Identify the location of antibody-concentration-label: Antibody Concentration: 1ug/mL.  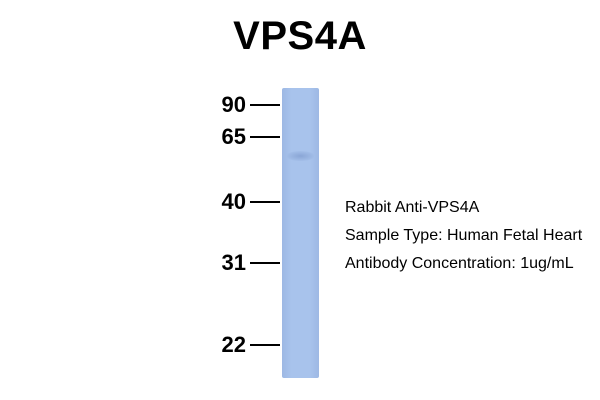
(459, 263).